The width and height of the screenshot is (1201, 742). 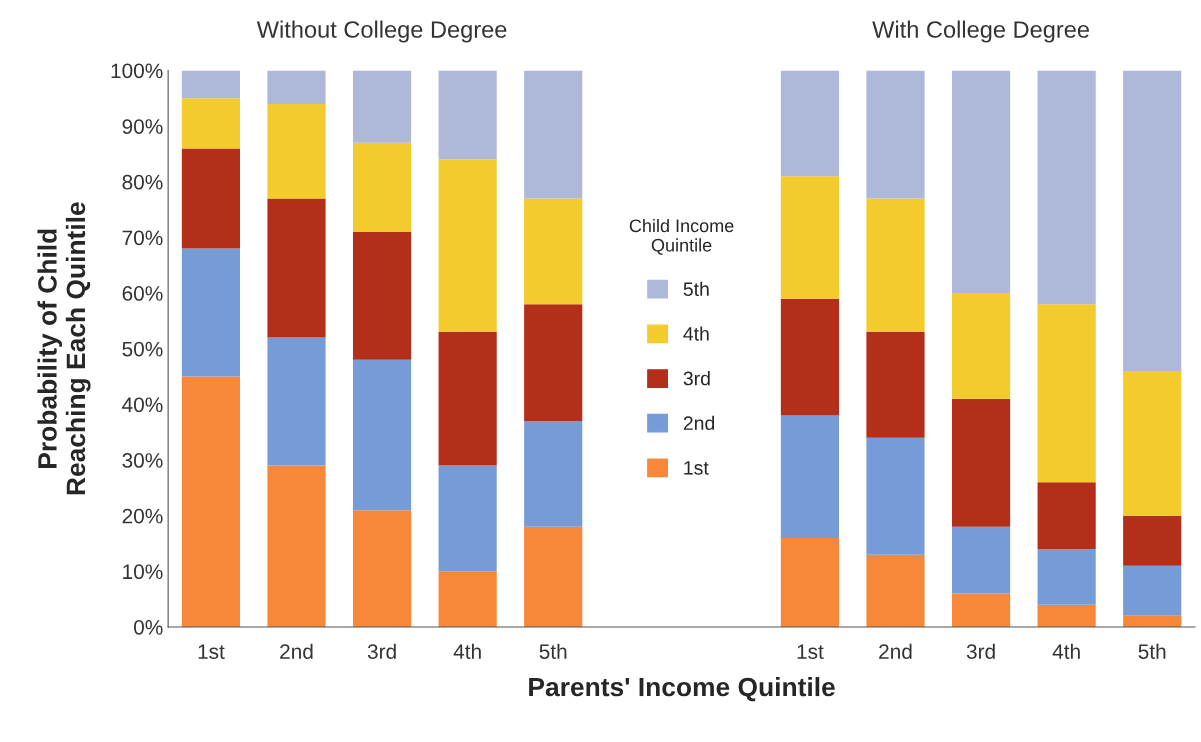 What do you see at coordinates (142, 182) in the screenshot?
I see `y-tick-label: 80%` at bounding box center [142, 182].